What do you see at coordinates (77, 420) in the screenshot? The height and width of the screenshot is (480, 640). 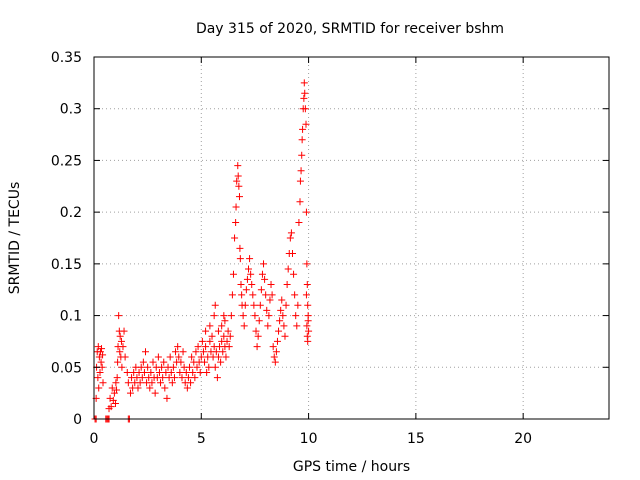 I see `y-tick-label: 0` at bounding box center [77, 420].